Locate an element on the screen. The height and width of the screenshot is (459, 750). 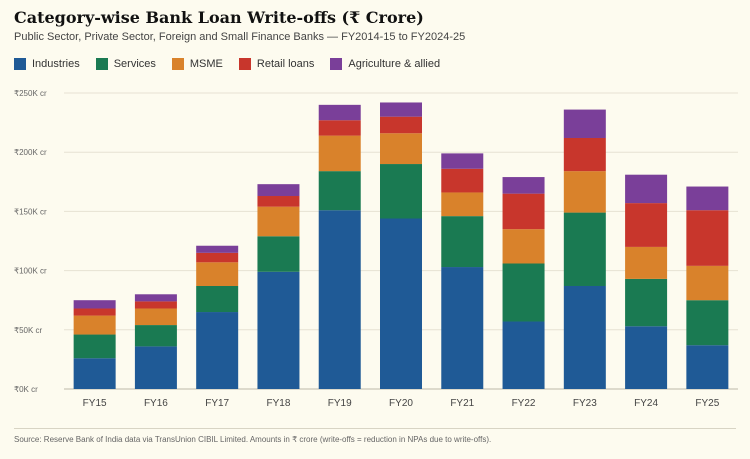
legend-label: Services is located at coordinates (134, 64).